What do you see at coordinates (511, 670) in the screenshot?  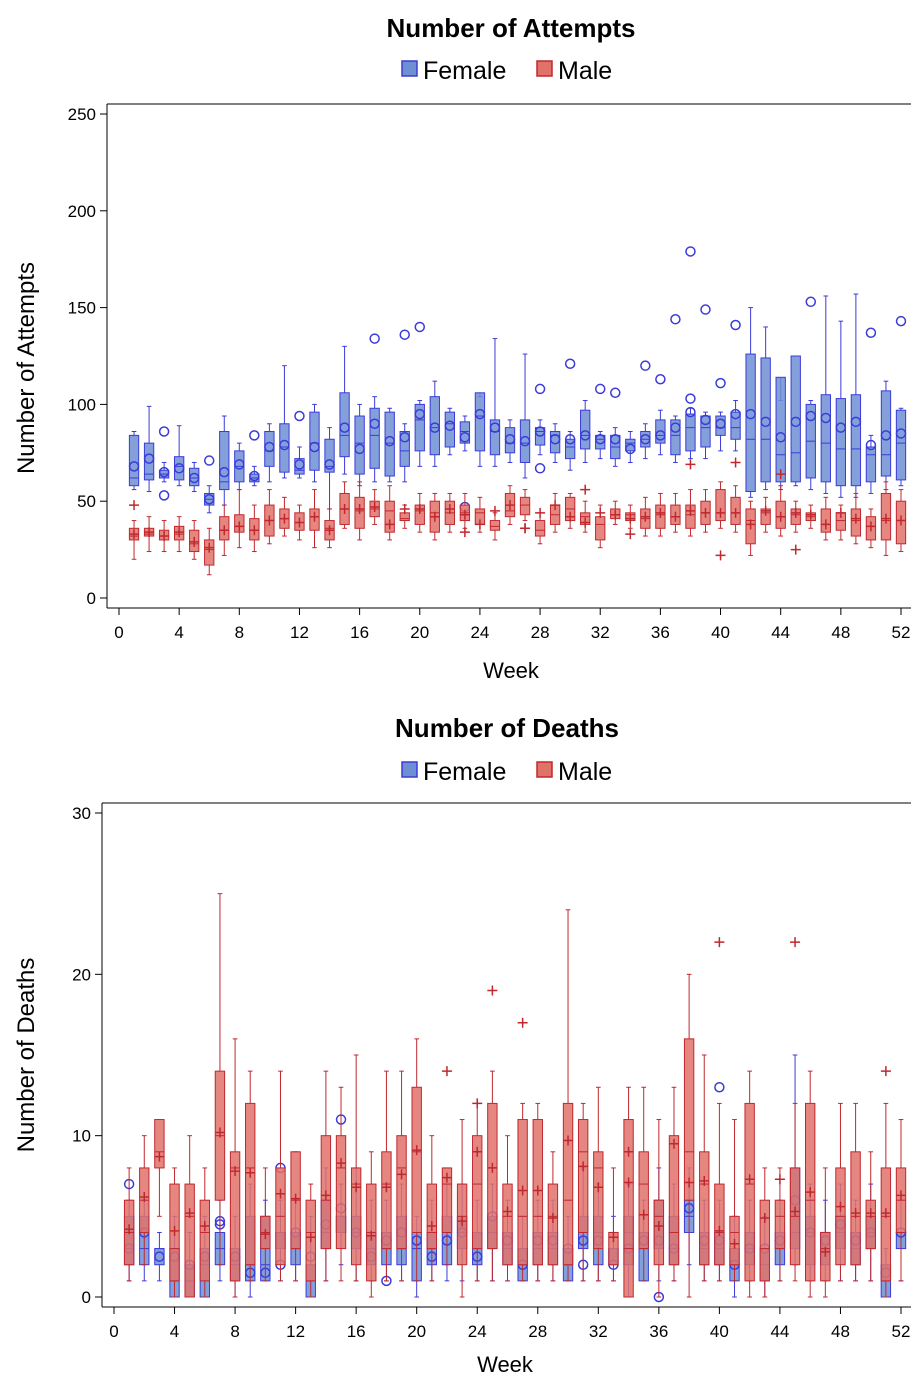 I see `attempts-x-axis-label: Week` at bounding box center [511, 670].